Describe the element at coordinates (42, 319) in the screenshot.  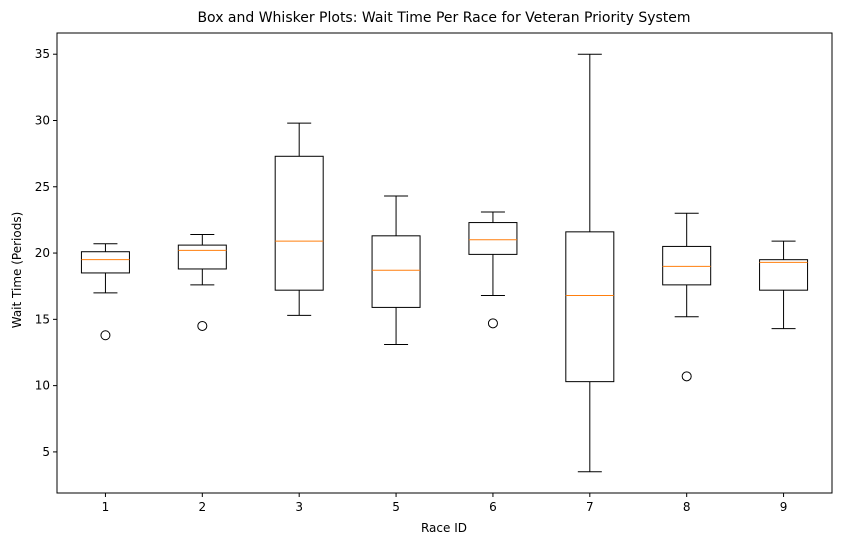
I see `y-tick-label: 15` at that location.